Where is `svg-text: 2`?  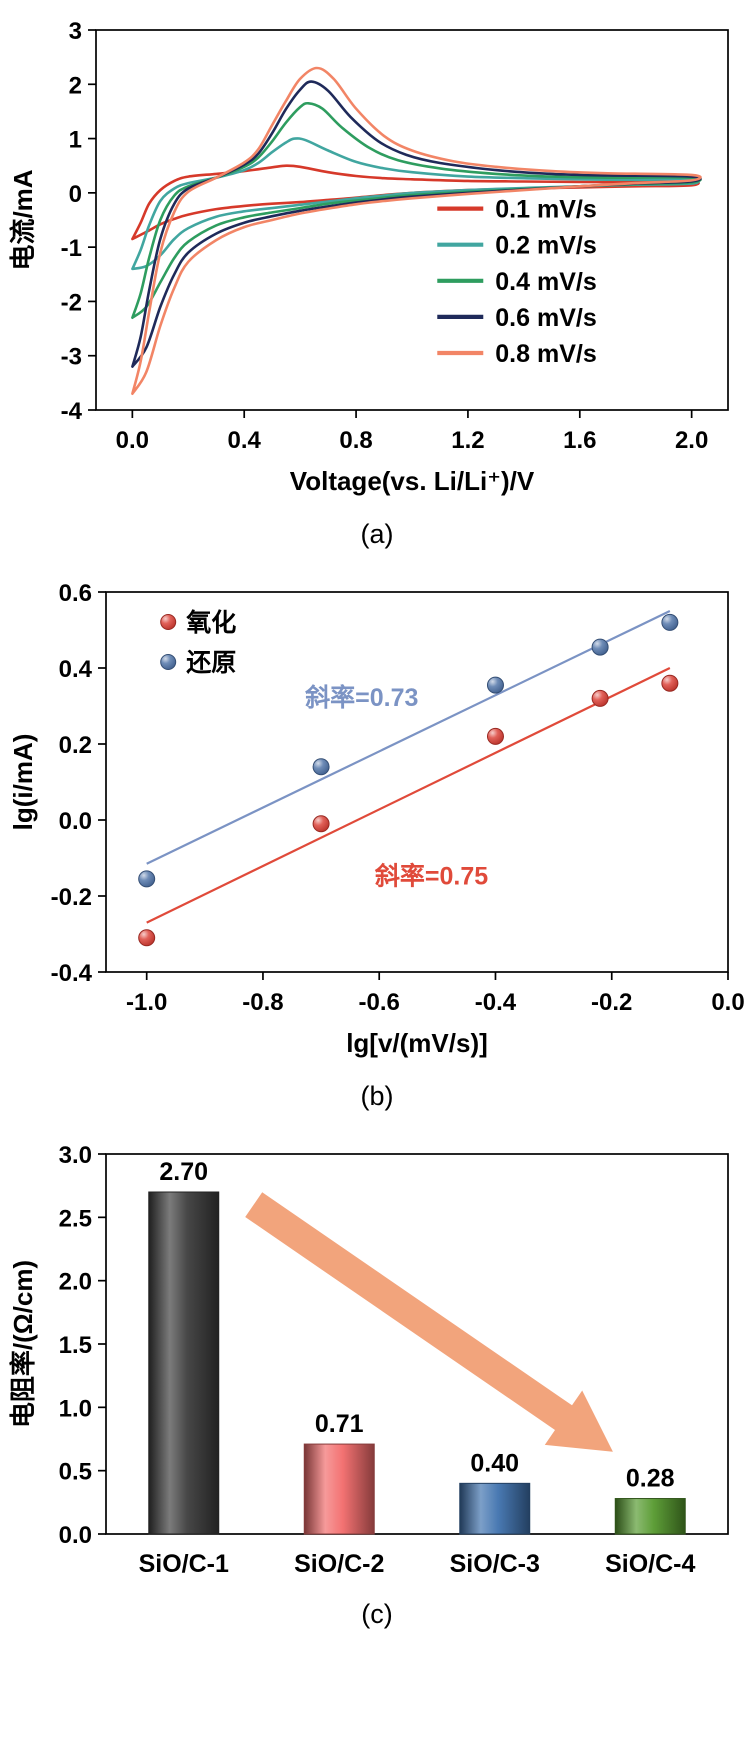
svg-text: 2 is located at coordinates (75, 85).